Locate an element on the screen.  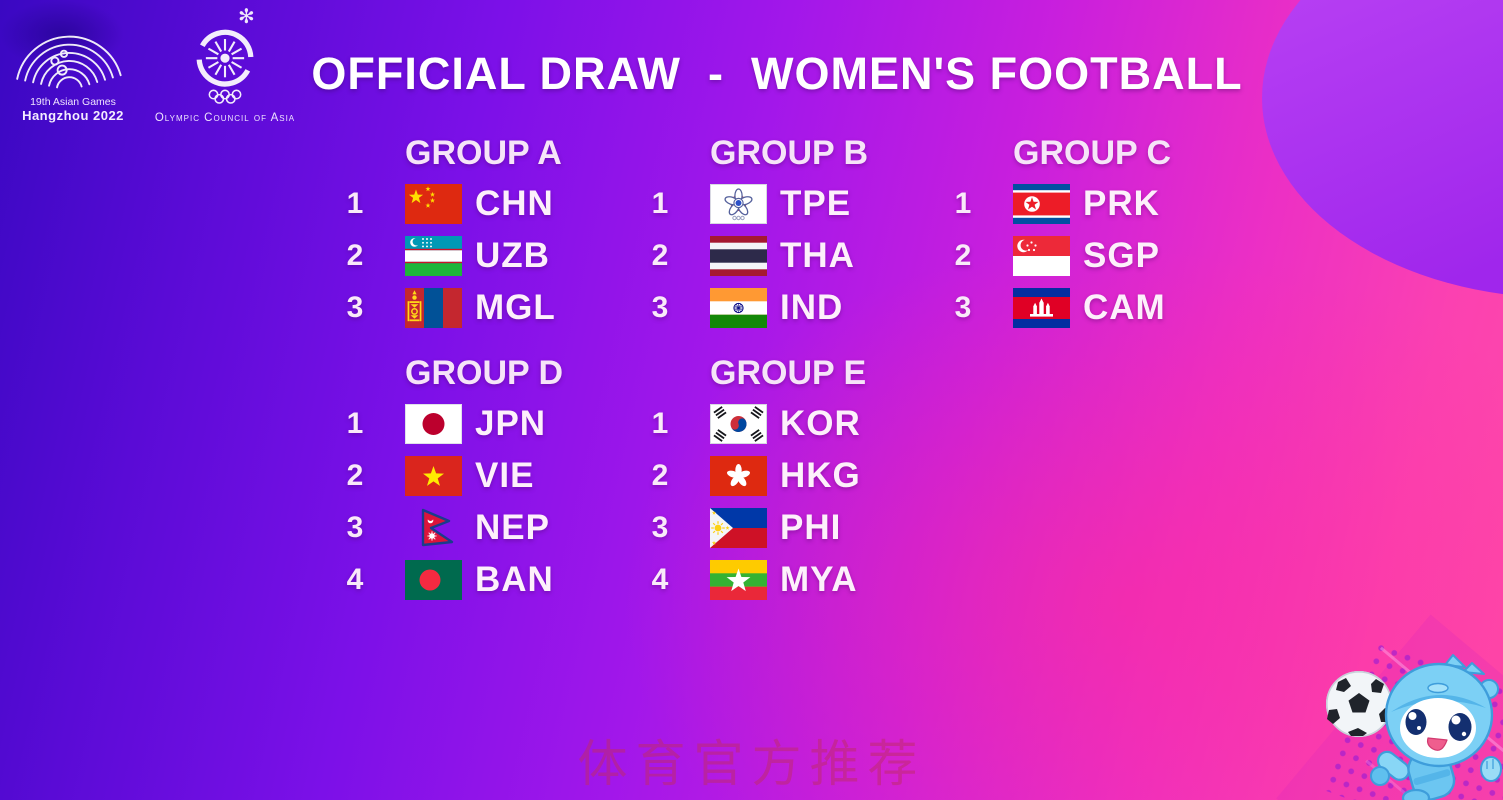
team-code: TPE is located at coordinates (816, 203).